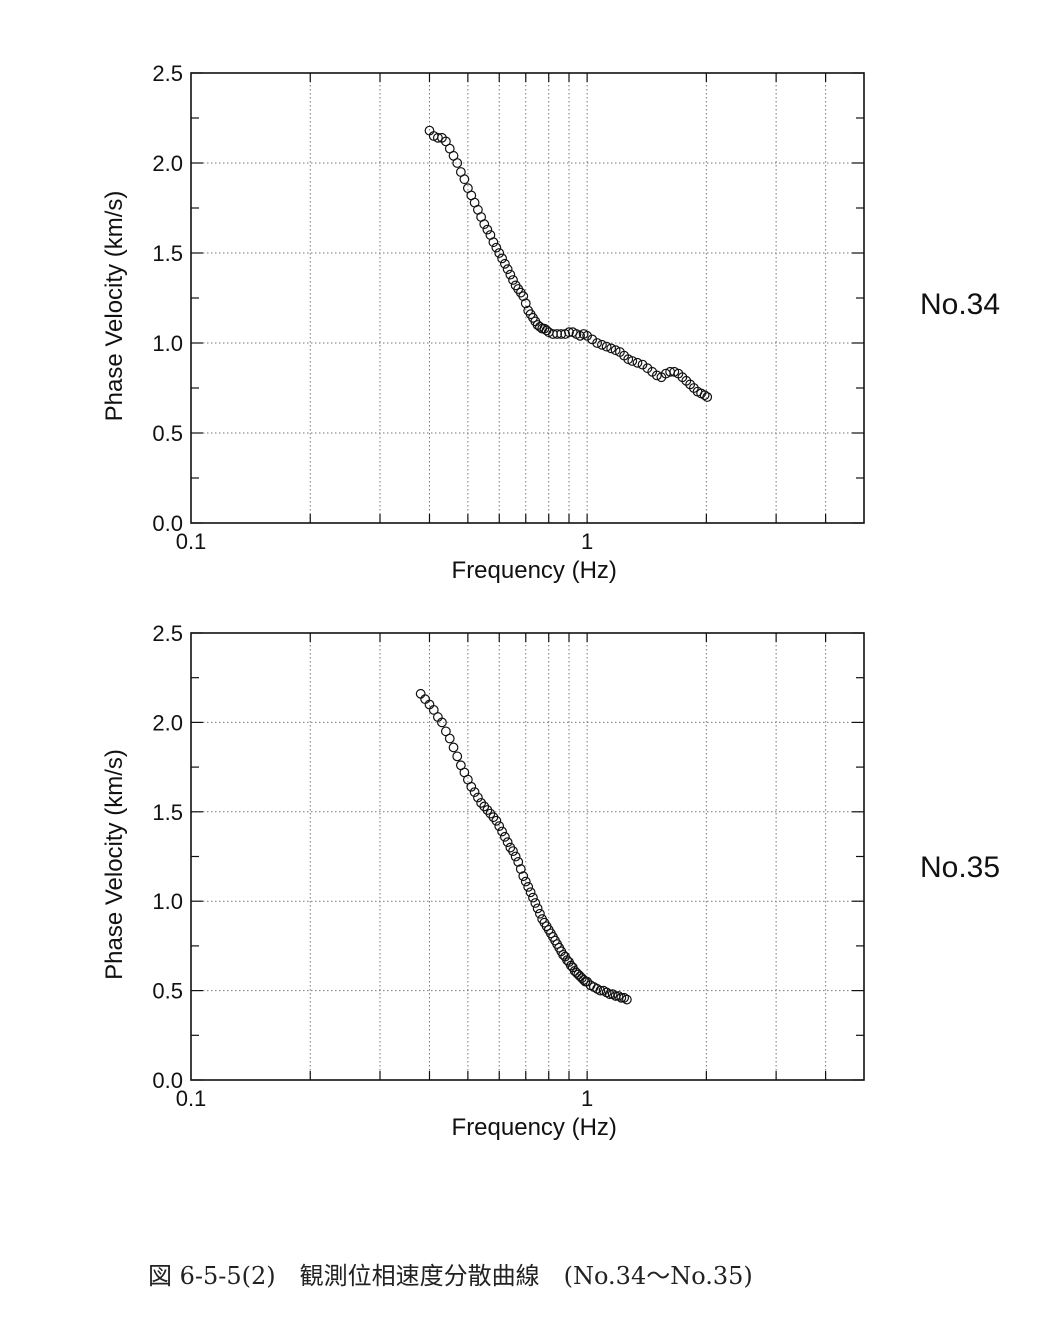 The image size is (1060, 1322). Describe the element at coordinates (450, 1276) in the screenshot. I see `figure-caption: 図 6-5-5(2) 観測位相速度分散曲線 (No.34〜No.35)` at that location.